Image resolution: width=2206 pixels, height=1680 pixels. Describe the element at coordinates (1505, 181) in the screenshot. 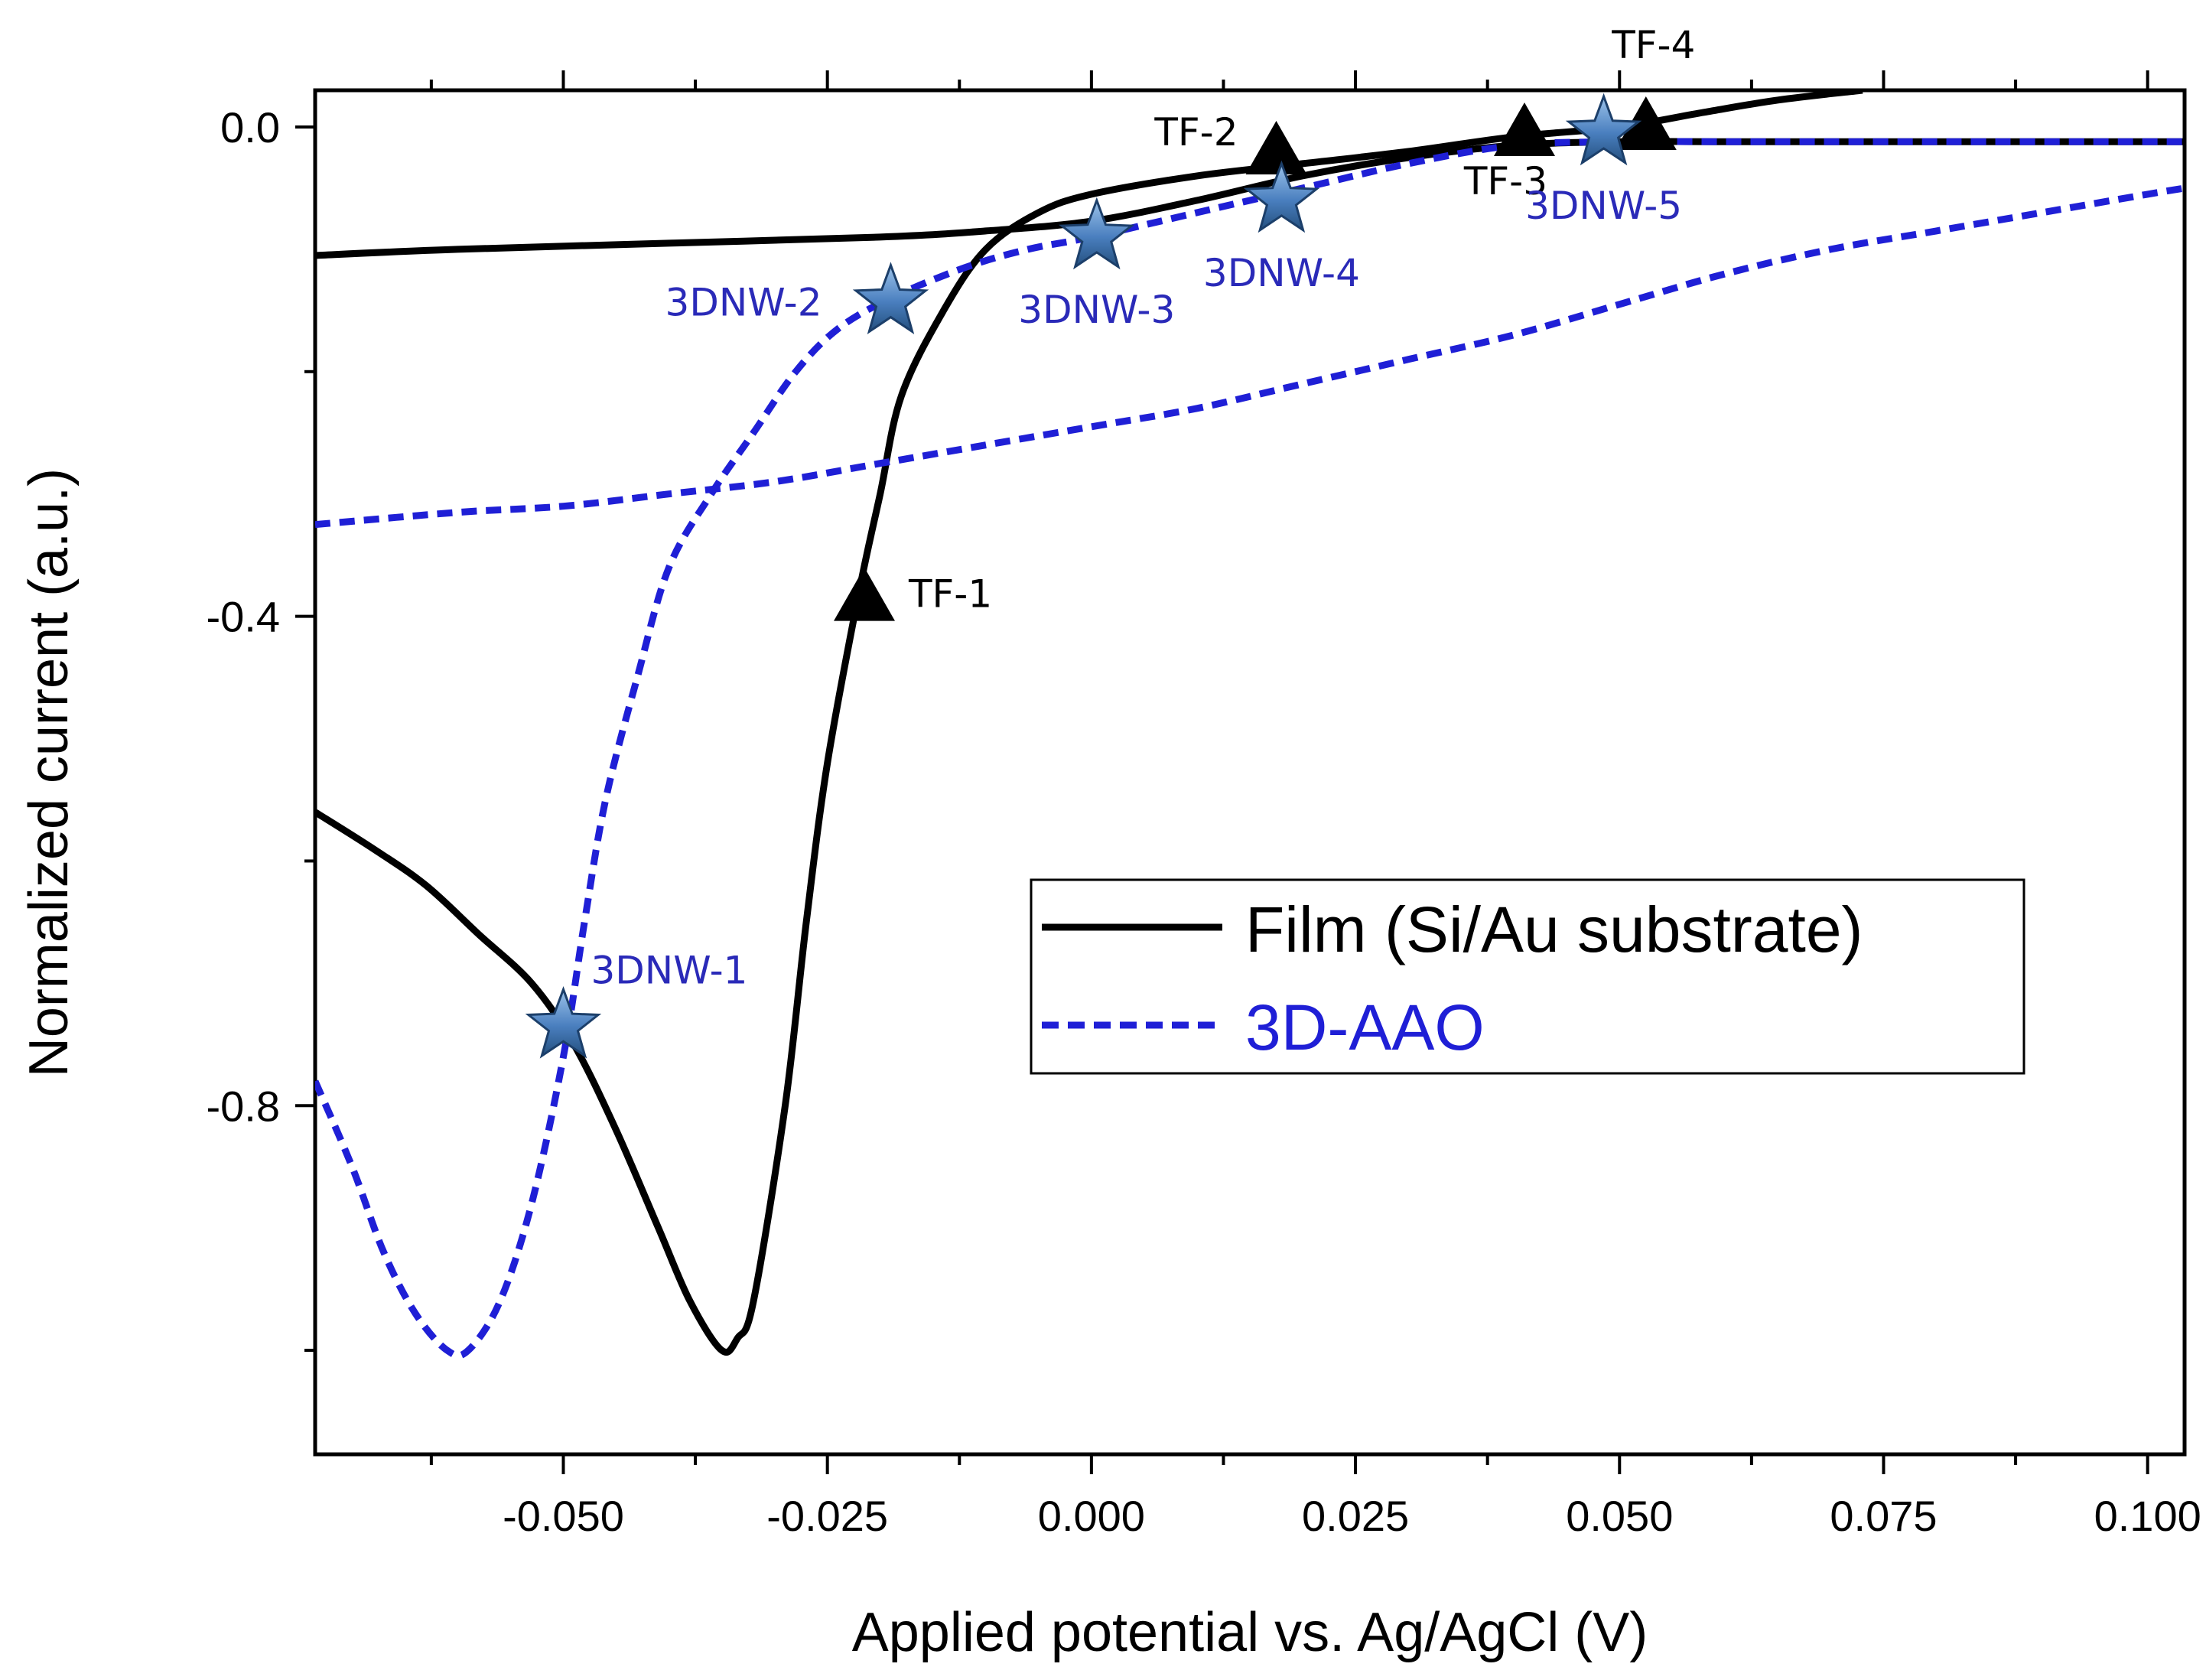

I see `marker-label-tf-3: TF-3` at that location.